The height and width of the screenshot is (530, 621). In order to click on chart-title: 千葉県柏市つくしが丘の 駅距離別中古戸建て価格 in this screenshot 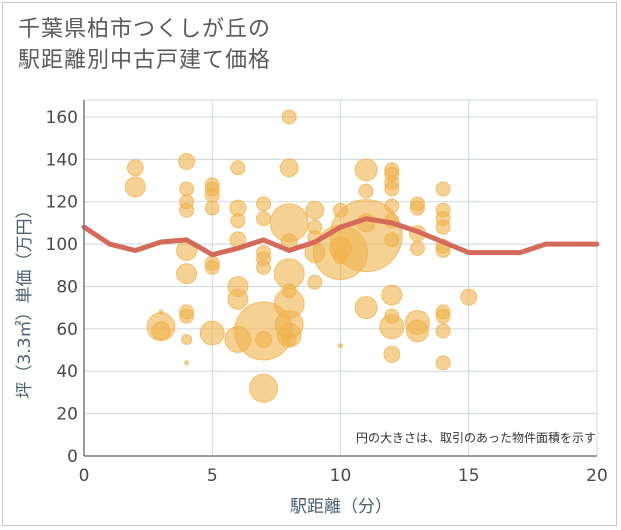, I will do `click(144, 45)`.